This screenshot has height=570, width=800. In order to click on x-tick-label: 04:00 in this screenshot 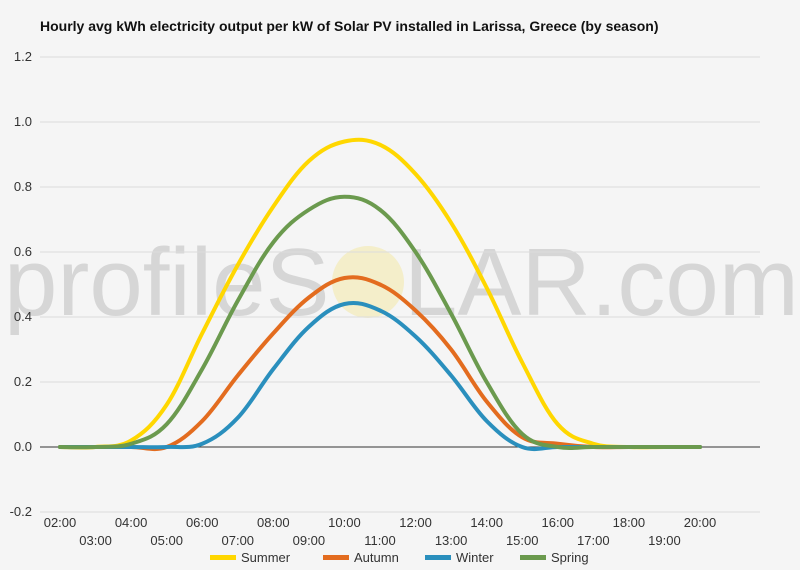, I will do `click(131, 522)`.